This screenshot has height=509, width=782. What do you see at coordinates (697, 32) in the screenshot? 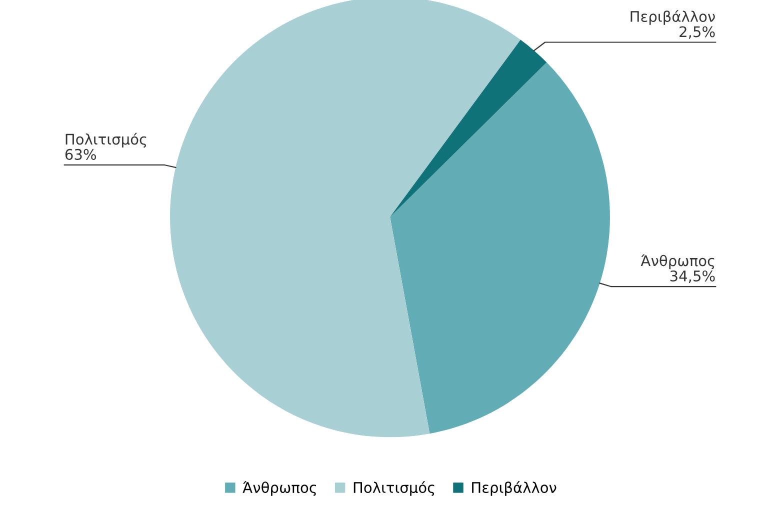
I see `data-label: 2,5%` at bounding box center [697, 32].